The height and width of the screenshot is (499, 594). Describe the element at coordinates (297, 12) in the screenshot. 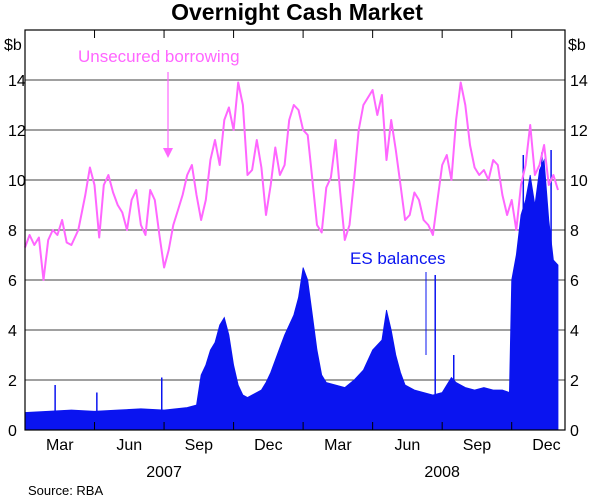

I see `chart-title: Overnight Cash Market` at that location.